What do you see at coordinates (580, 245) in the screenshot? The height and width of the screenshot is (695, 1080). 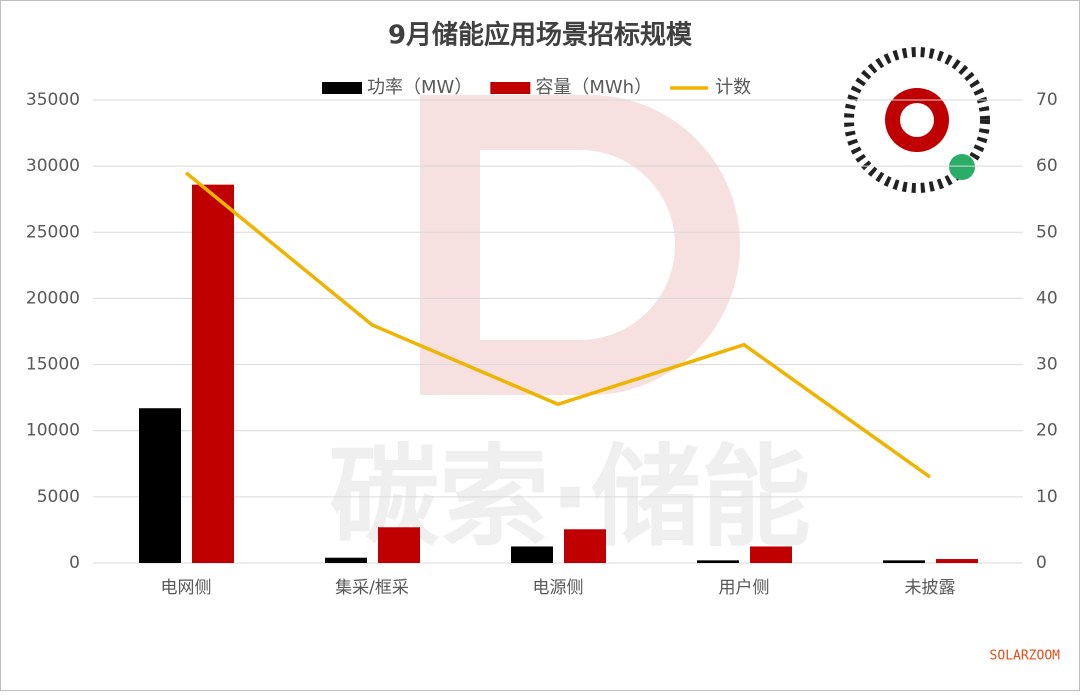 I see `watermark-logo` at bounding box center [580, 245].